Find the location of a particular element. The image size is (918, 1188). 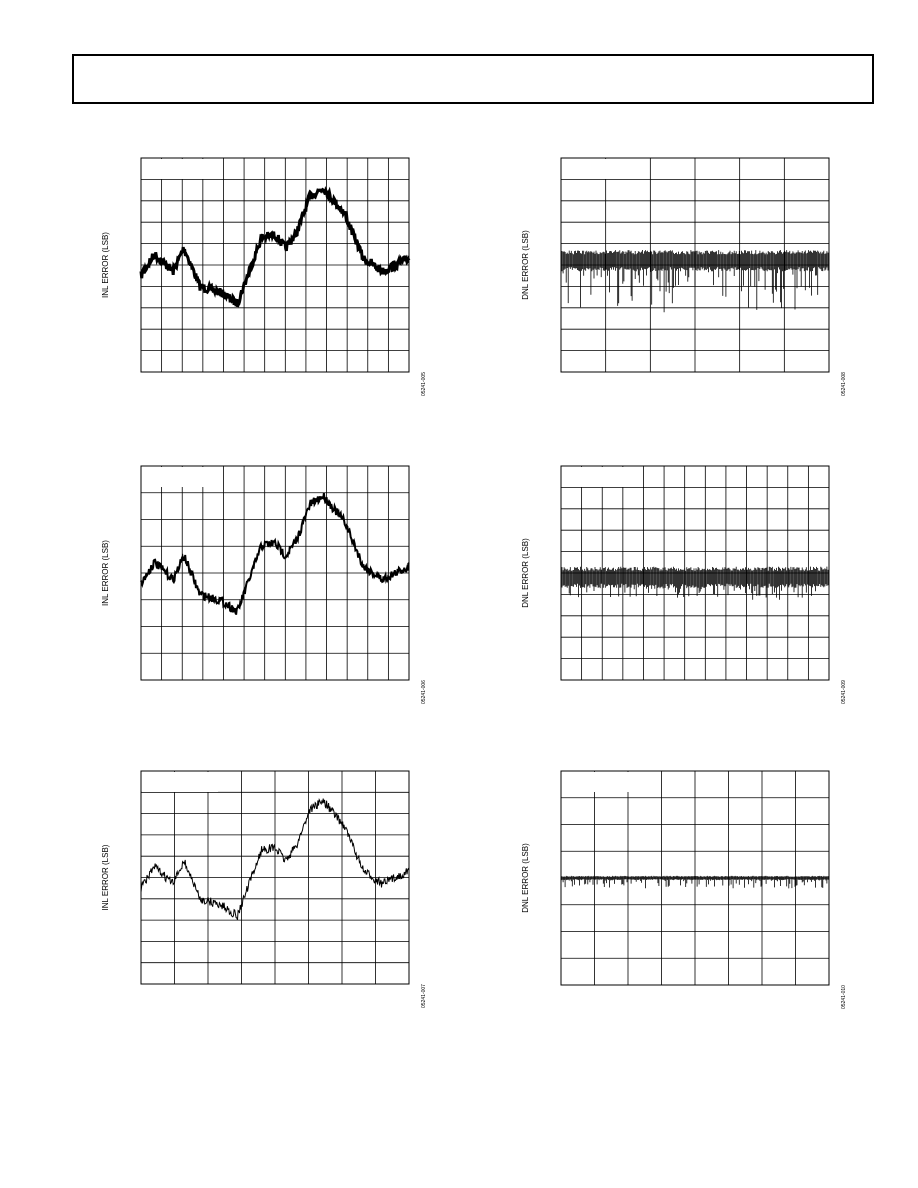

figure-code: 05241-005 is located at coordinates (424, 384).